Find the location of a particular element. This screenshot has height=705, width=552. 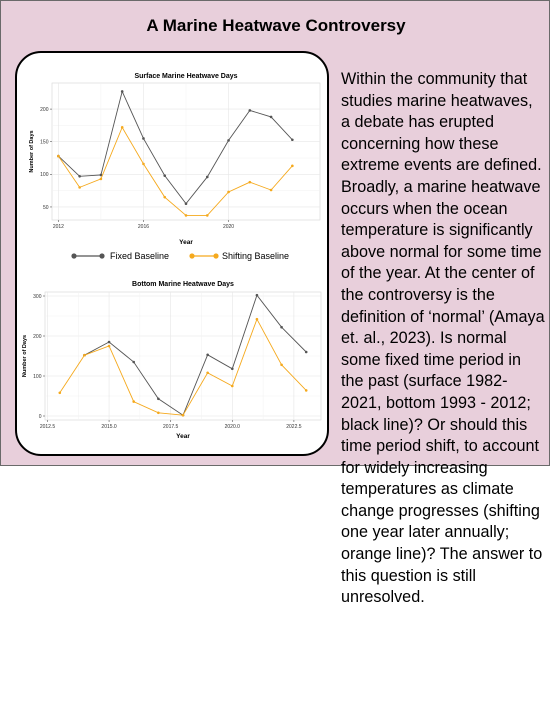

y-tick-label: 300 is located at coordinates (37, 297).